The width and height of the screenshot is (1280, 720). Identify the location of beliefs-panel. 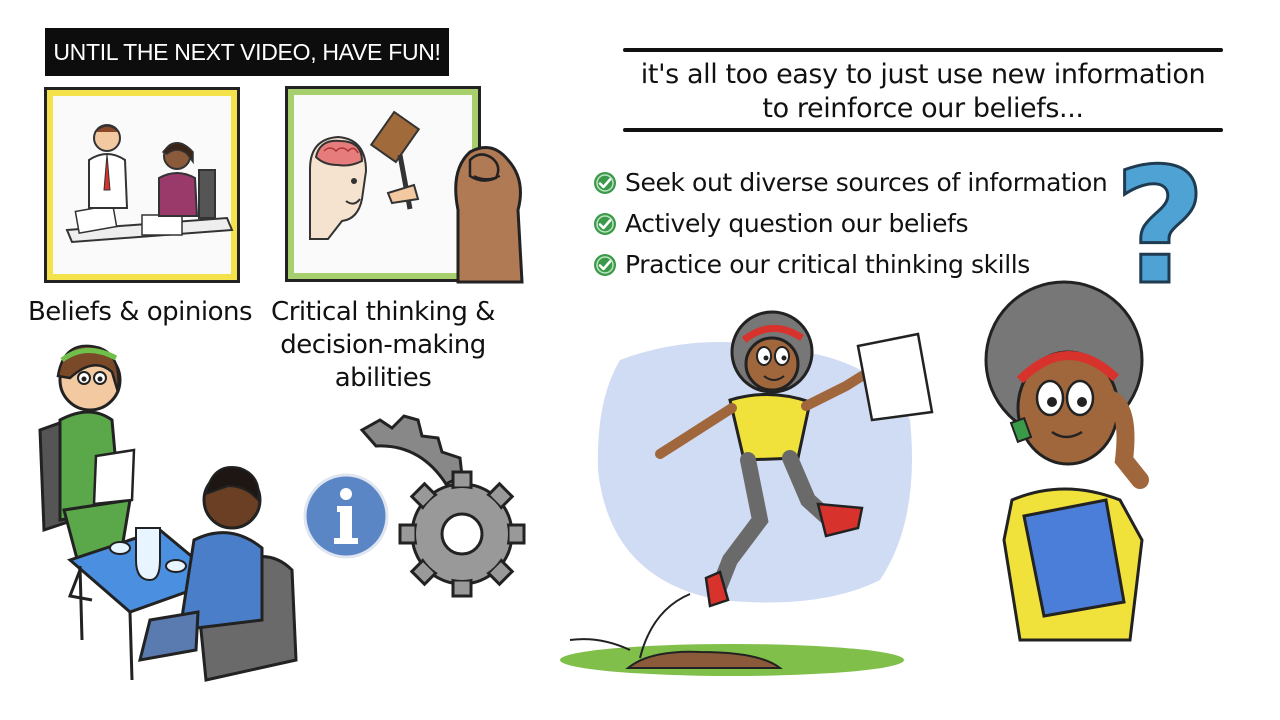
(142, 185).